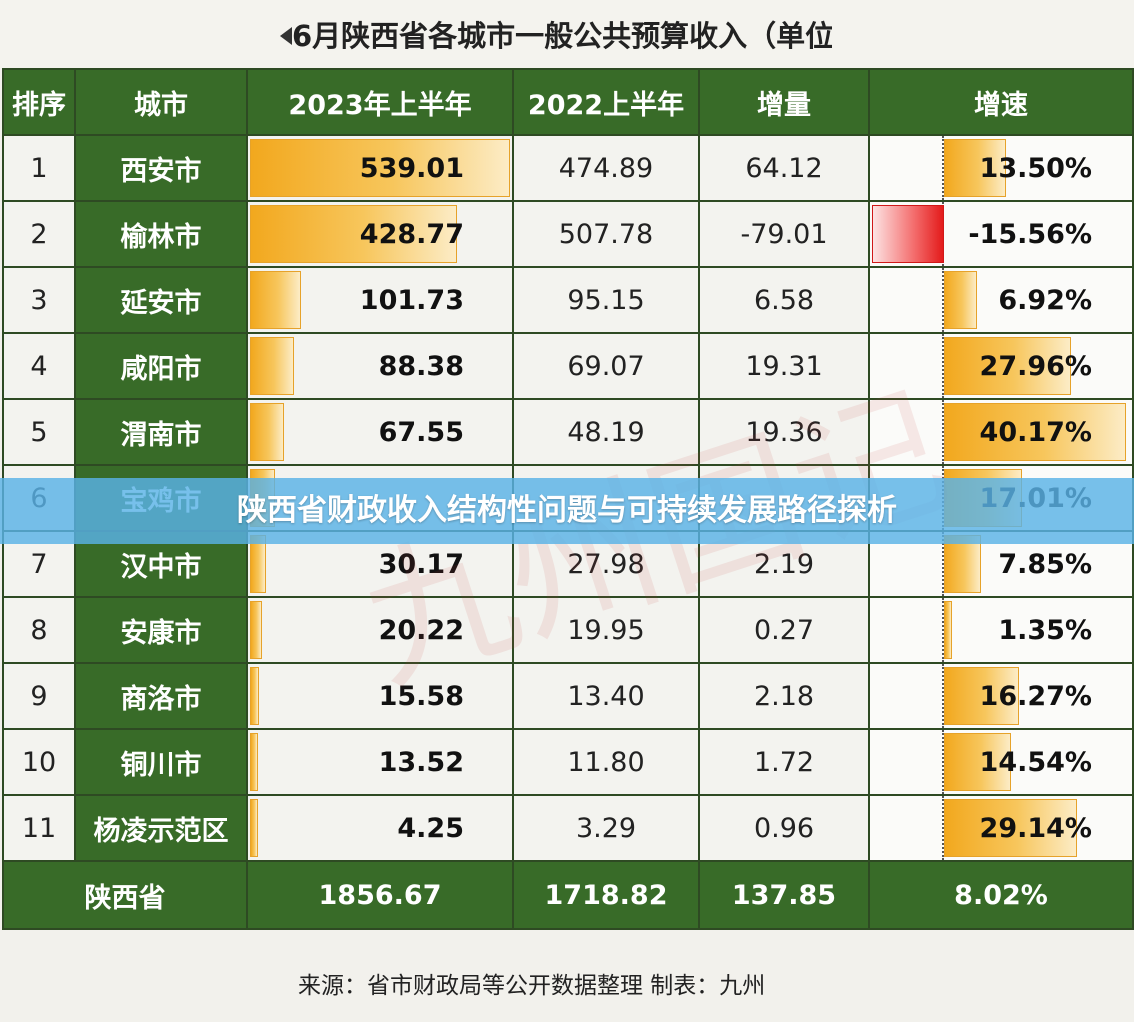  Describe the element at coordinates (606, 366) in the screenshot. I see `value-2022-cell: 69.07` at that location.